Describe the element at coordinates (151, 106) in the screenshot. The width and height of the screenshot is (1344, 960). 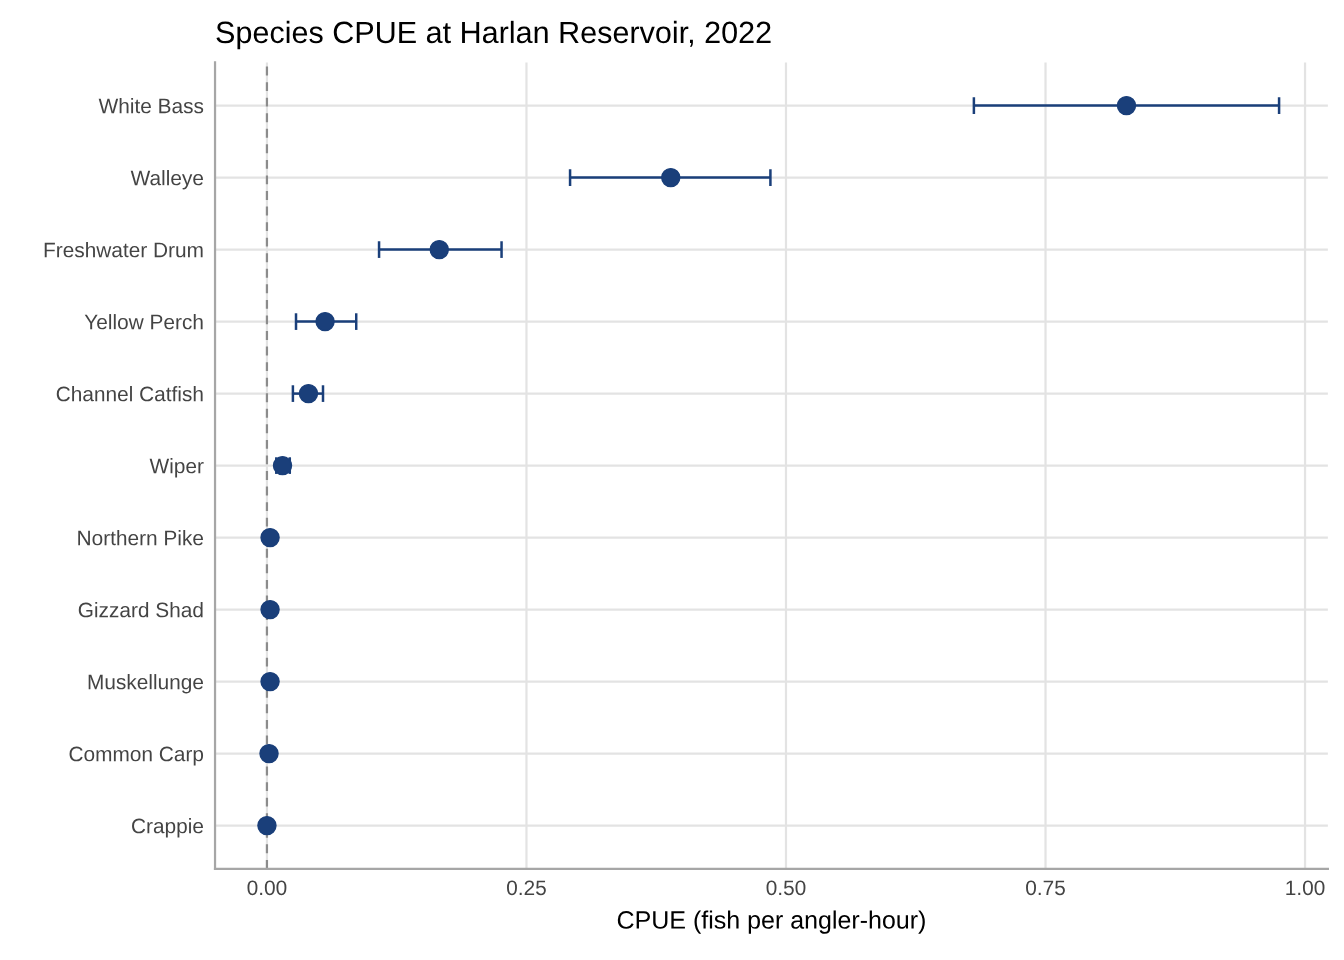
I see `y-tick-label: White Bass` at that location.